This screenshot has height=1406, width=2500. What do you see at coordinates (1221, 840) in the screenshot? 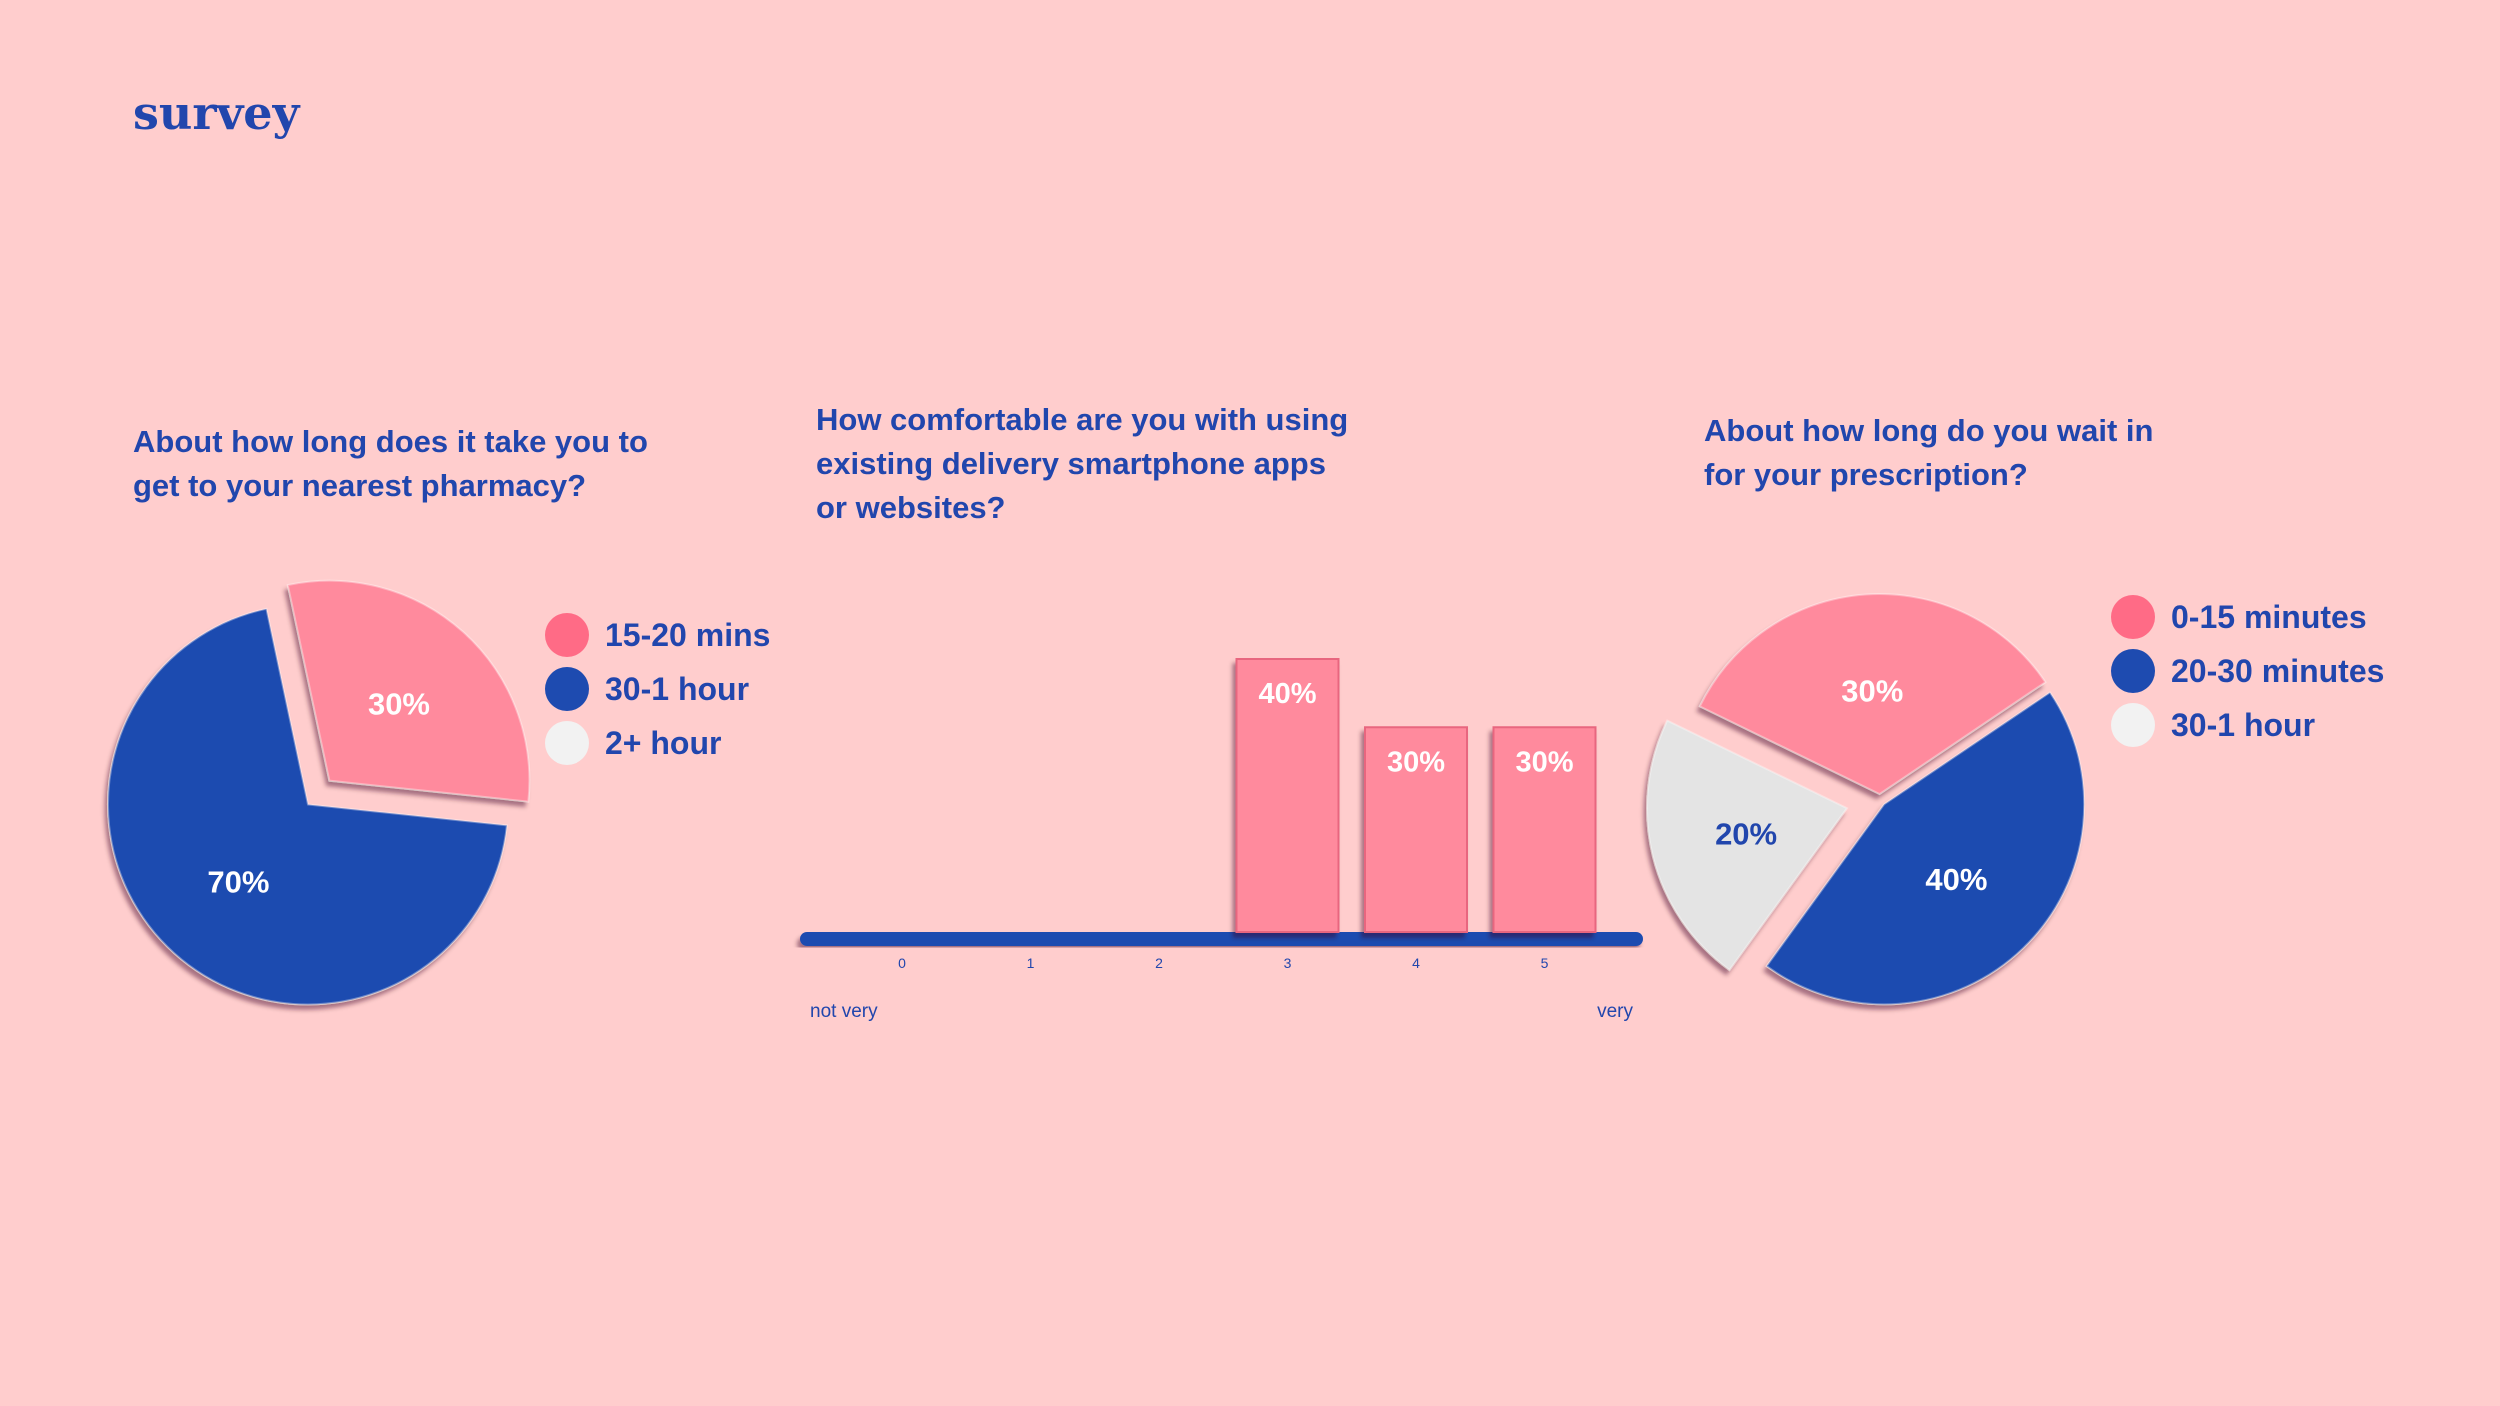
I see `bar-chart-app-comfort: 0 1 2 40% 3 30% 4 30% 5 not very very` at bounding box center [1221, 840].